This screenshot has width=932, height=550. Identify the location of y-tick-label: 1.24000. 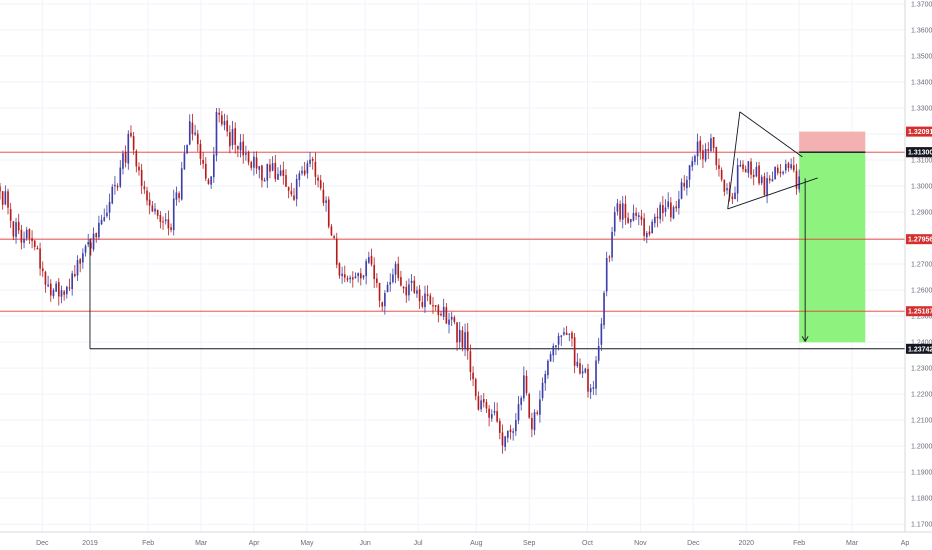
(921, 343).